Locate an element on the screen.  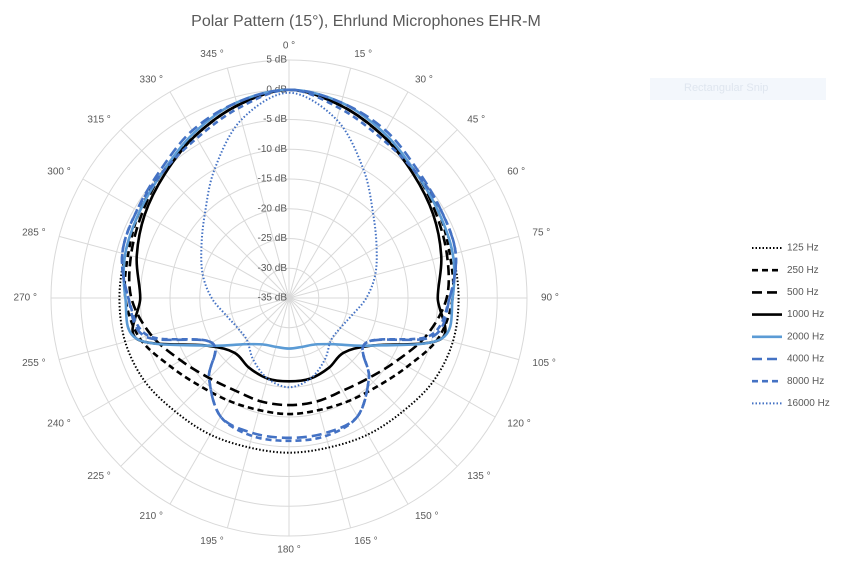
r-tick-label: -5 dB is located at coordinates (275, 119).